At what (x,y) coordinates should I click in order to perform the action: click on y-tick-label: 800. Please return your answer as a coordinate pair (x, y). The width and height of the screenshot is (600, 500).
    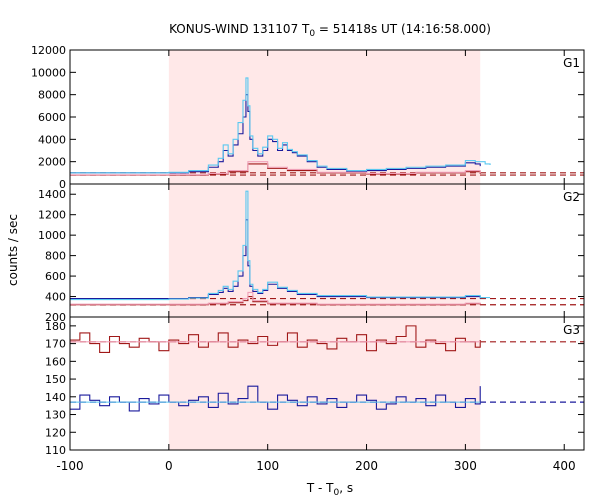
    Looking at the image, I should click on (55, 256).